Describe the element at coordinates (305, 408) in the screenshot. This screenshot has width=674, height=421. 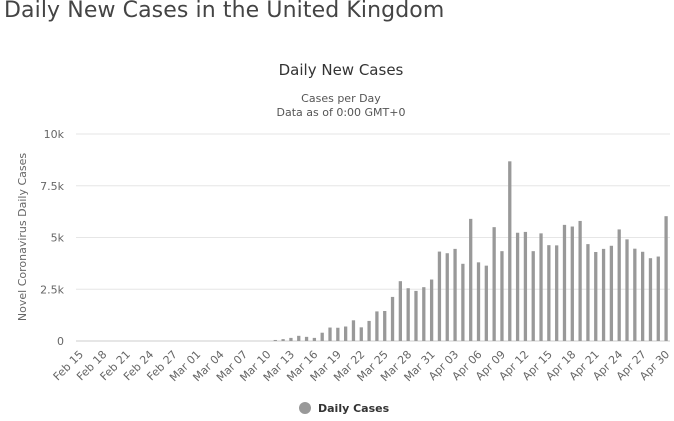
I see `legend-marker` at that location.